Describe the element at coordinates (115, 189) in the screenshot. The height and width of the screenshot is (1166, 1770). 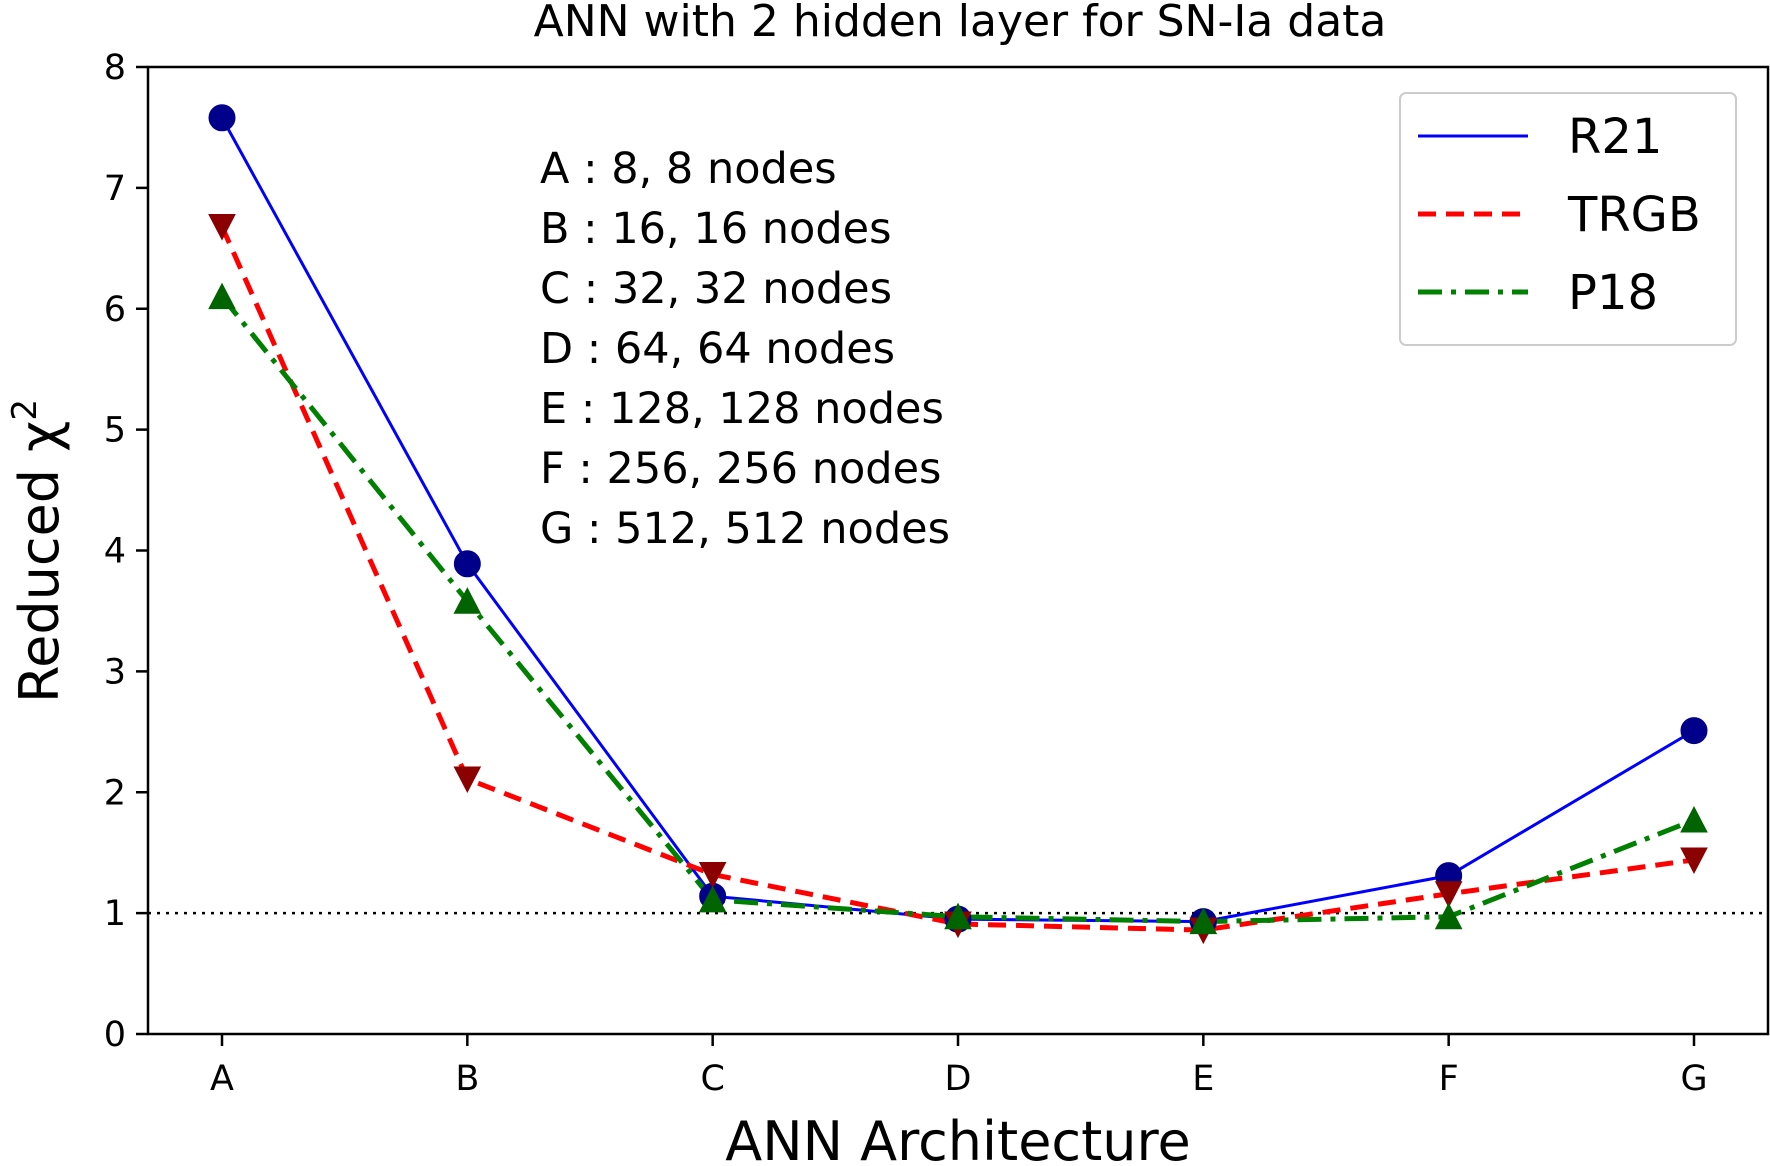
I see `y-tick-label: 7` at that location.